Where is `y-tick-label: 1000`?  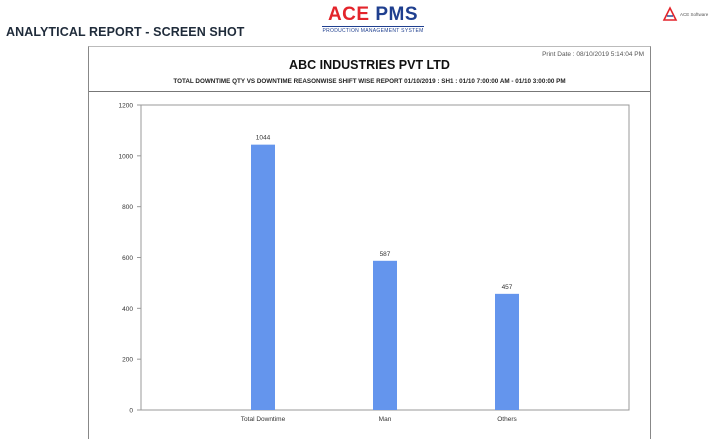
y-tick-label: 1000 is located at coordinates (126, 156).